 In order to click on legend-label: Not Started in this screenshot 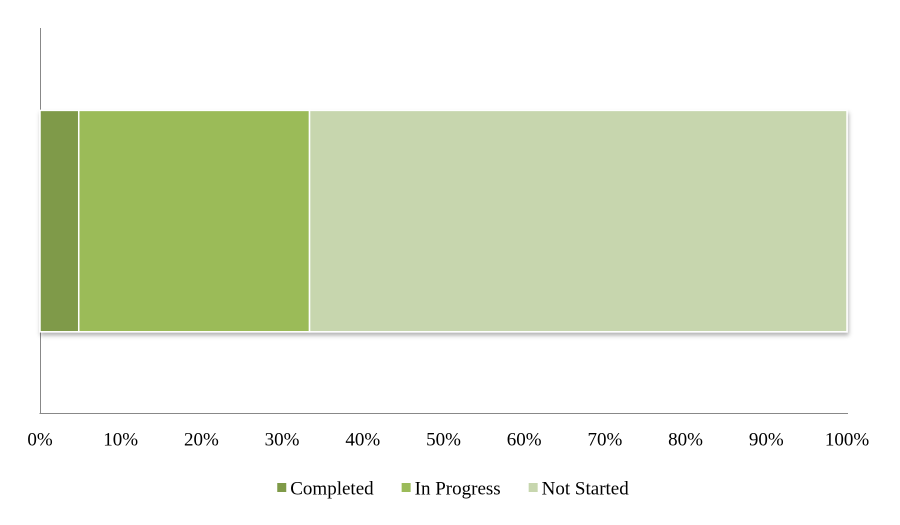, I will do `click(586, 488)`.